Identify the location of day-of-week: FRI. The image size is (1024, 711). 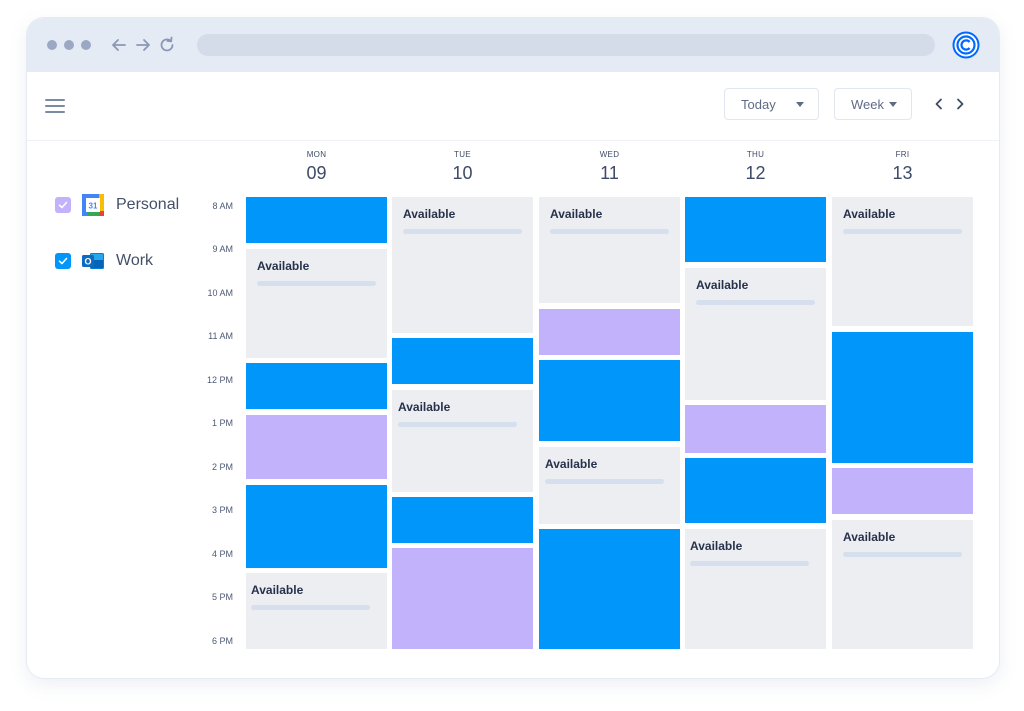
(902, 154).